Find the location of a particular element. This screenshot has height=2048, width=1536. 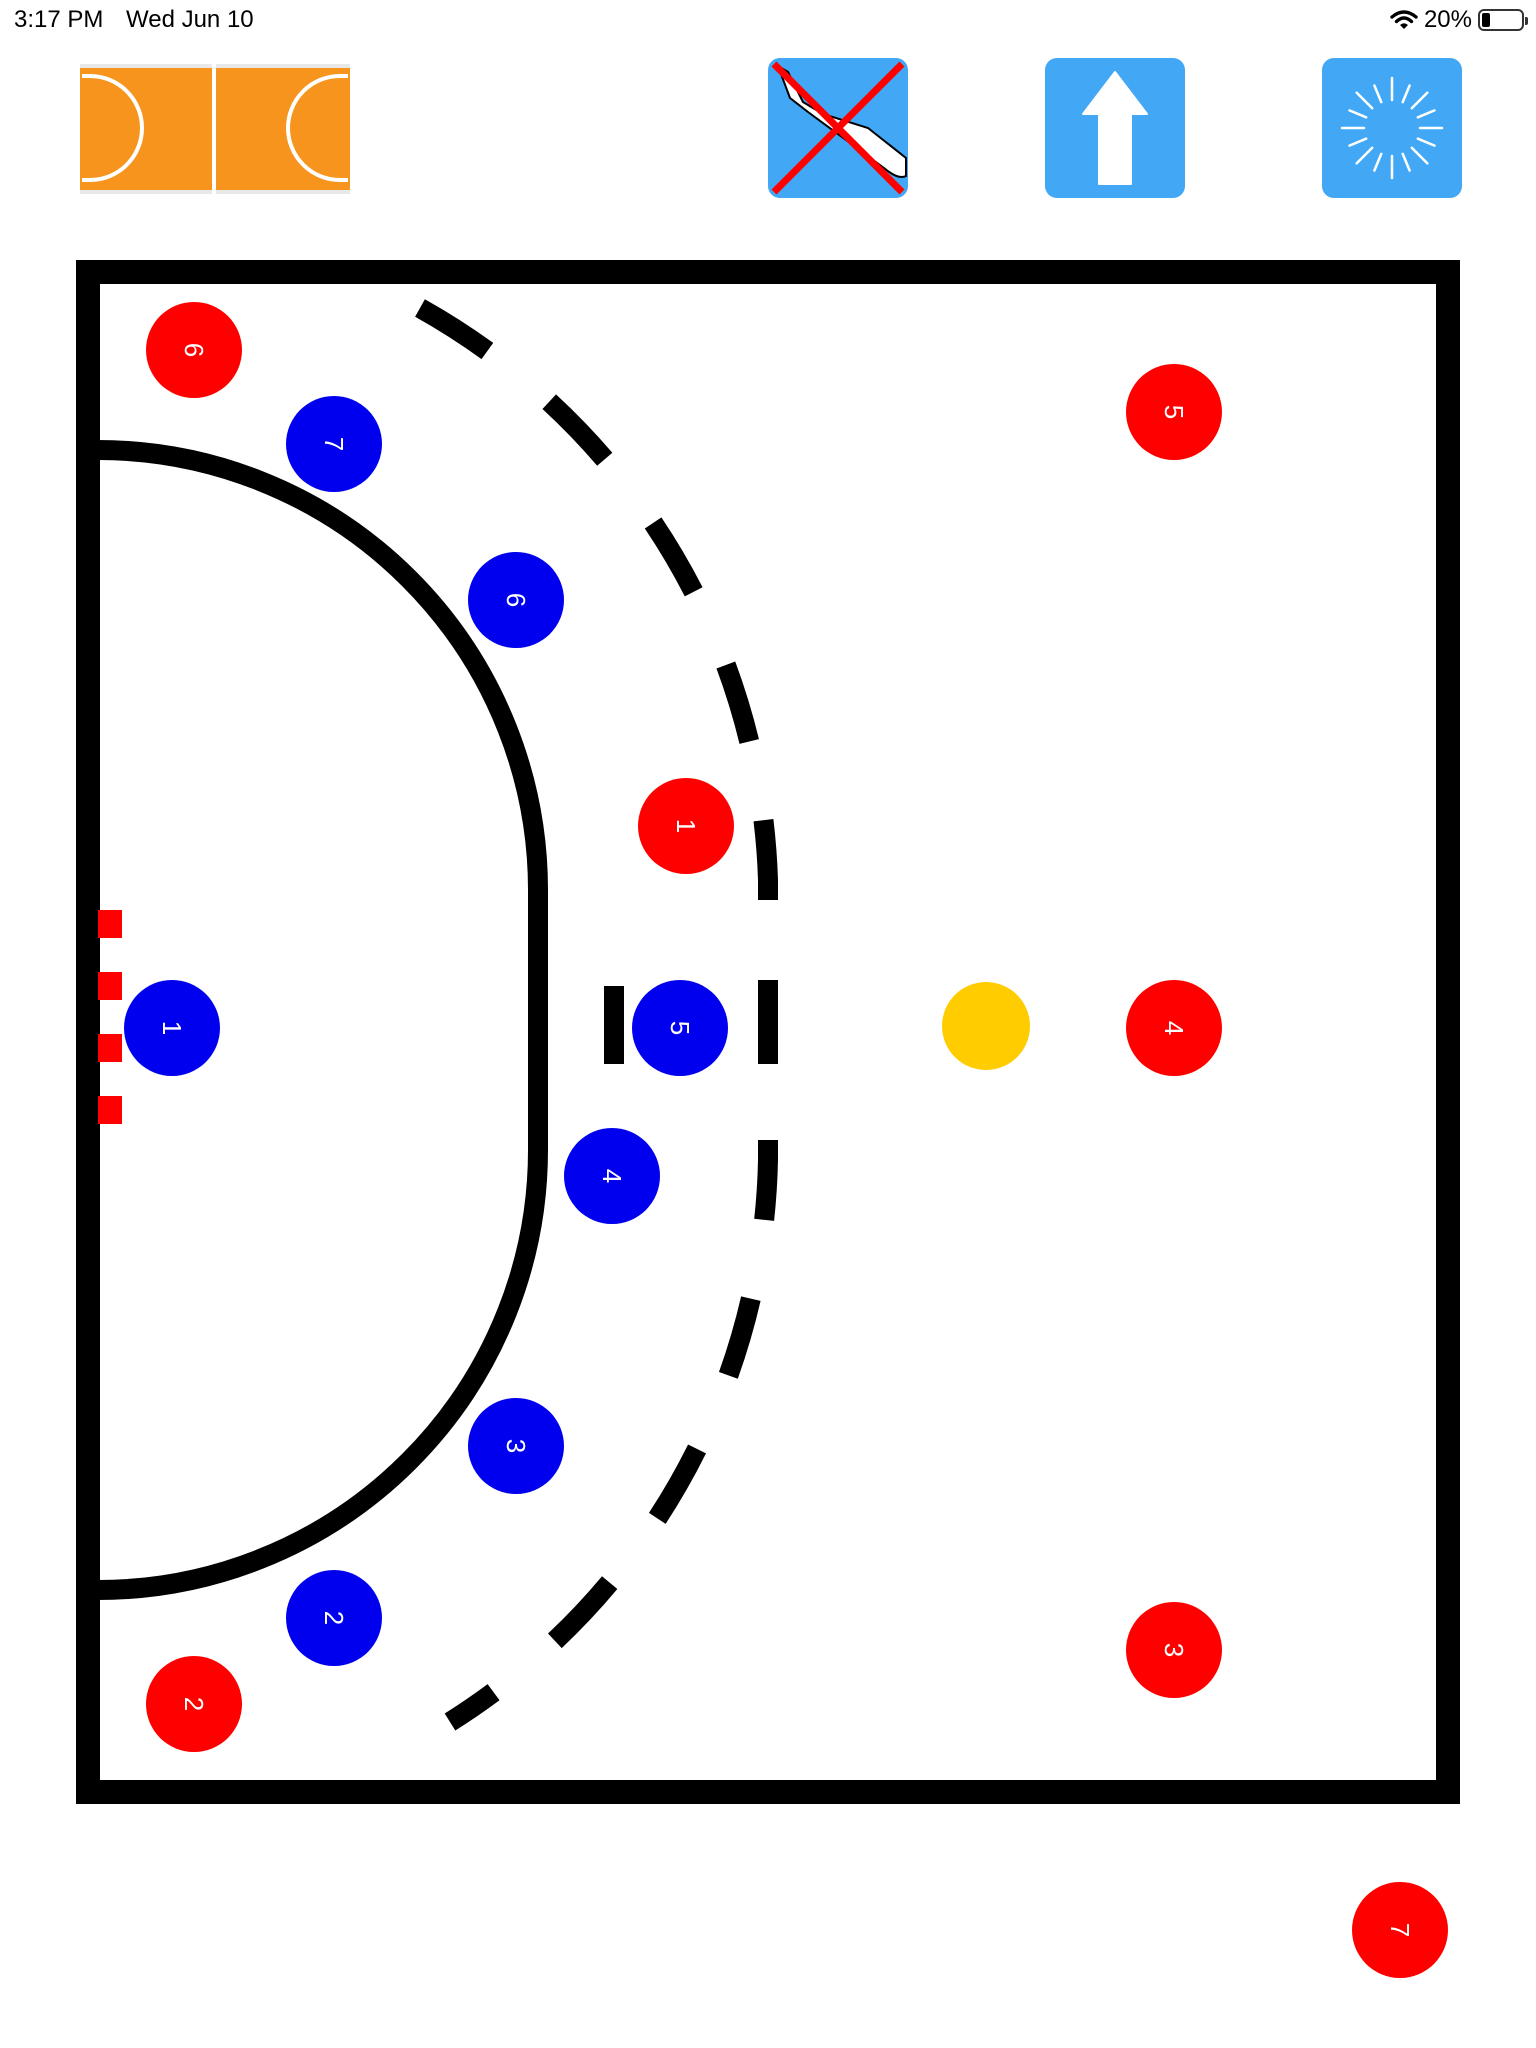

status-right: 20% is located at coordinates (1459, 20).